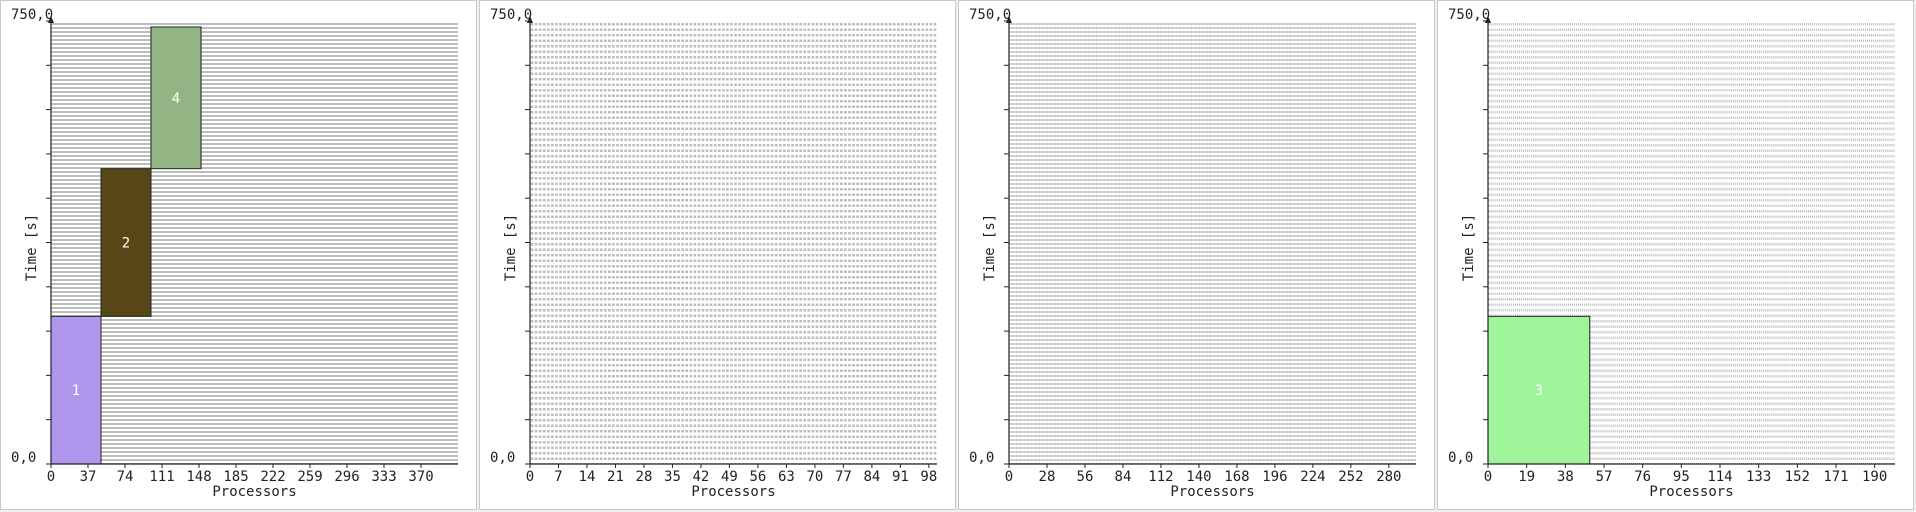 This screenshot has height=512, width=1916. I want to click on job-4-bar, so click(176, 98).